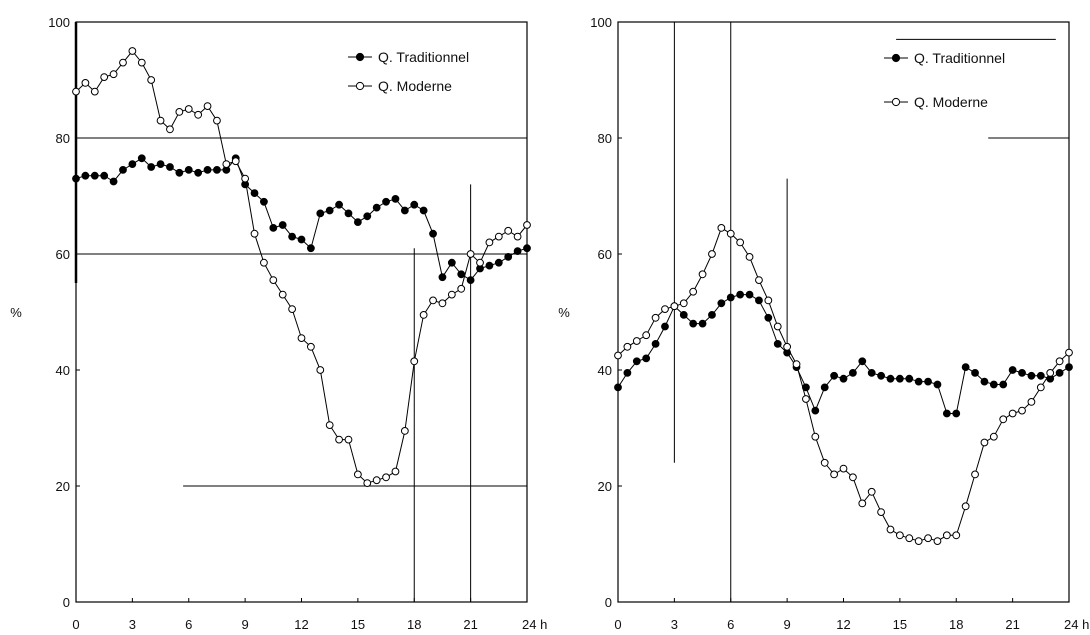  What do you see at coordinates (617, 624) in the screenshot?
I see `x-tick-label: 0` at bounding box center [617, 624].